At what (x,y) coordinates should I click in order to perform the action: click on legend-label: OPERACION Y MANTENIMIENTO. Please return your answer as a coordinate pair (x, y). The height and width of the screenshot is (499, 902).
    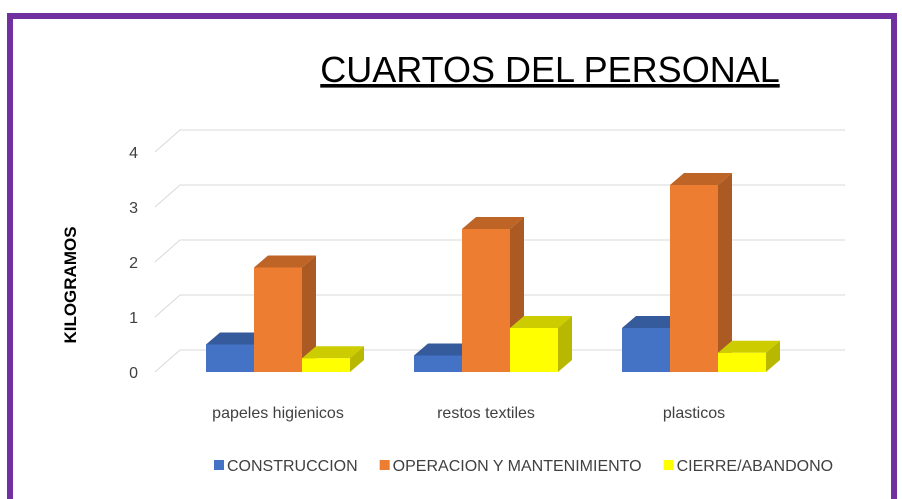
    Looking at the image, I should click on (517, 466).